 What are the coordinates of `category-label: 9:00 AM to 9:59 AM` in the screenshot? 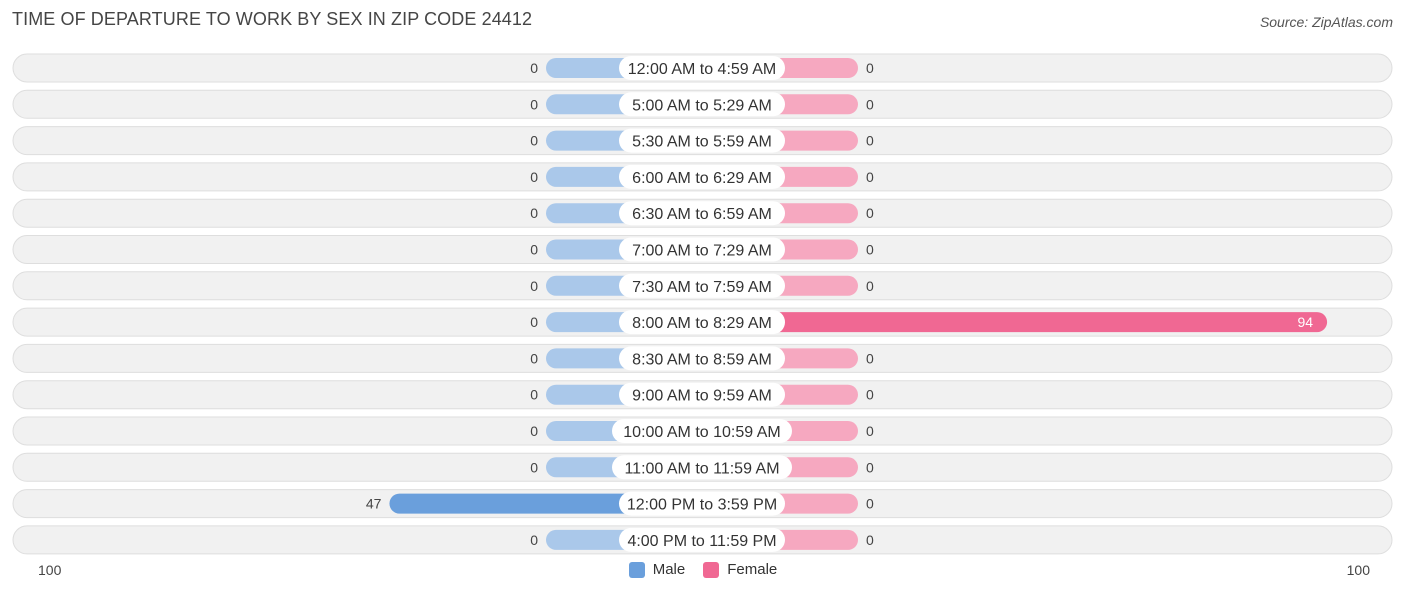 It's located at (702, 396).